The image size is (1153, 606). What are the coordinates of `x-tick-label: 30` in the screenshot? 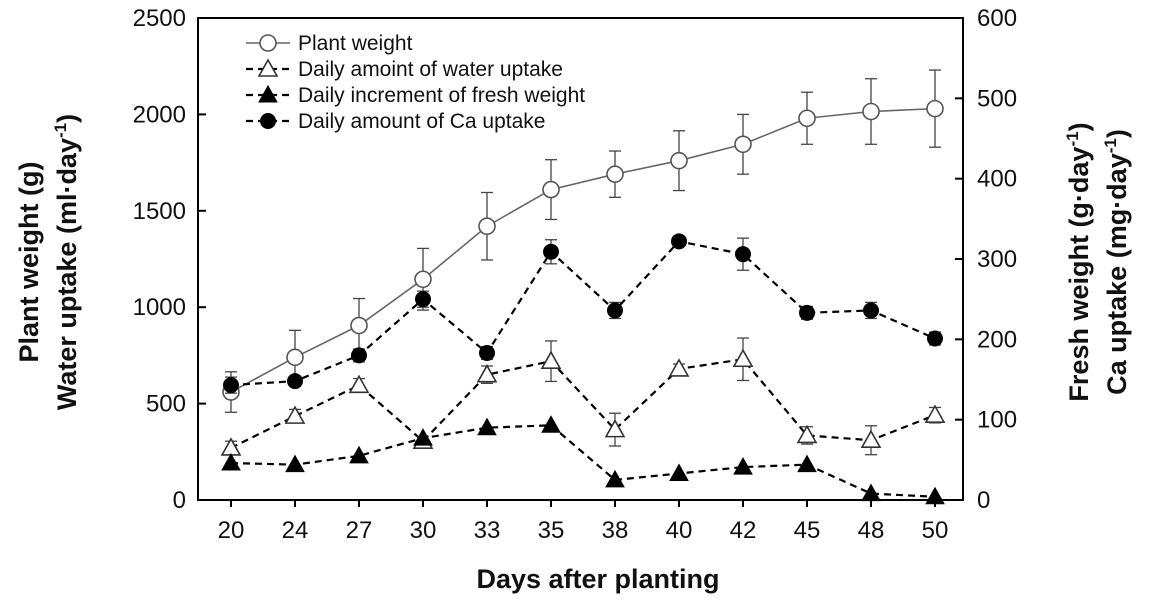 It's located at (423, 530).